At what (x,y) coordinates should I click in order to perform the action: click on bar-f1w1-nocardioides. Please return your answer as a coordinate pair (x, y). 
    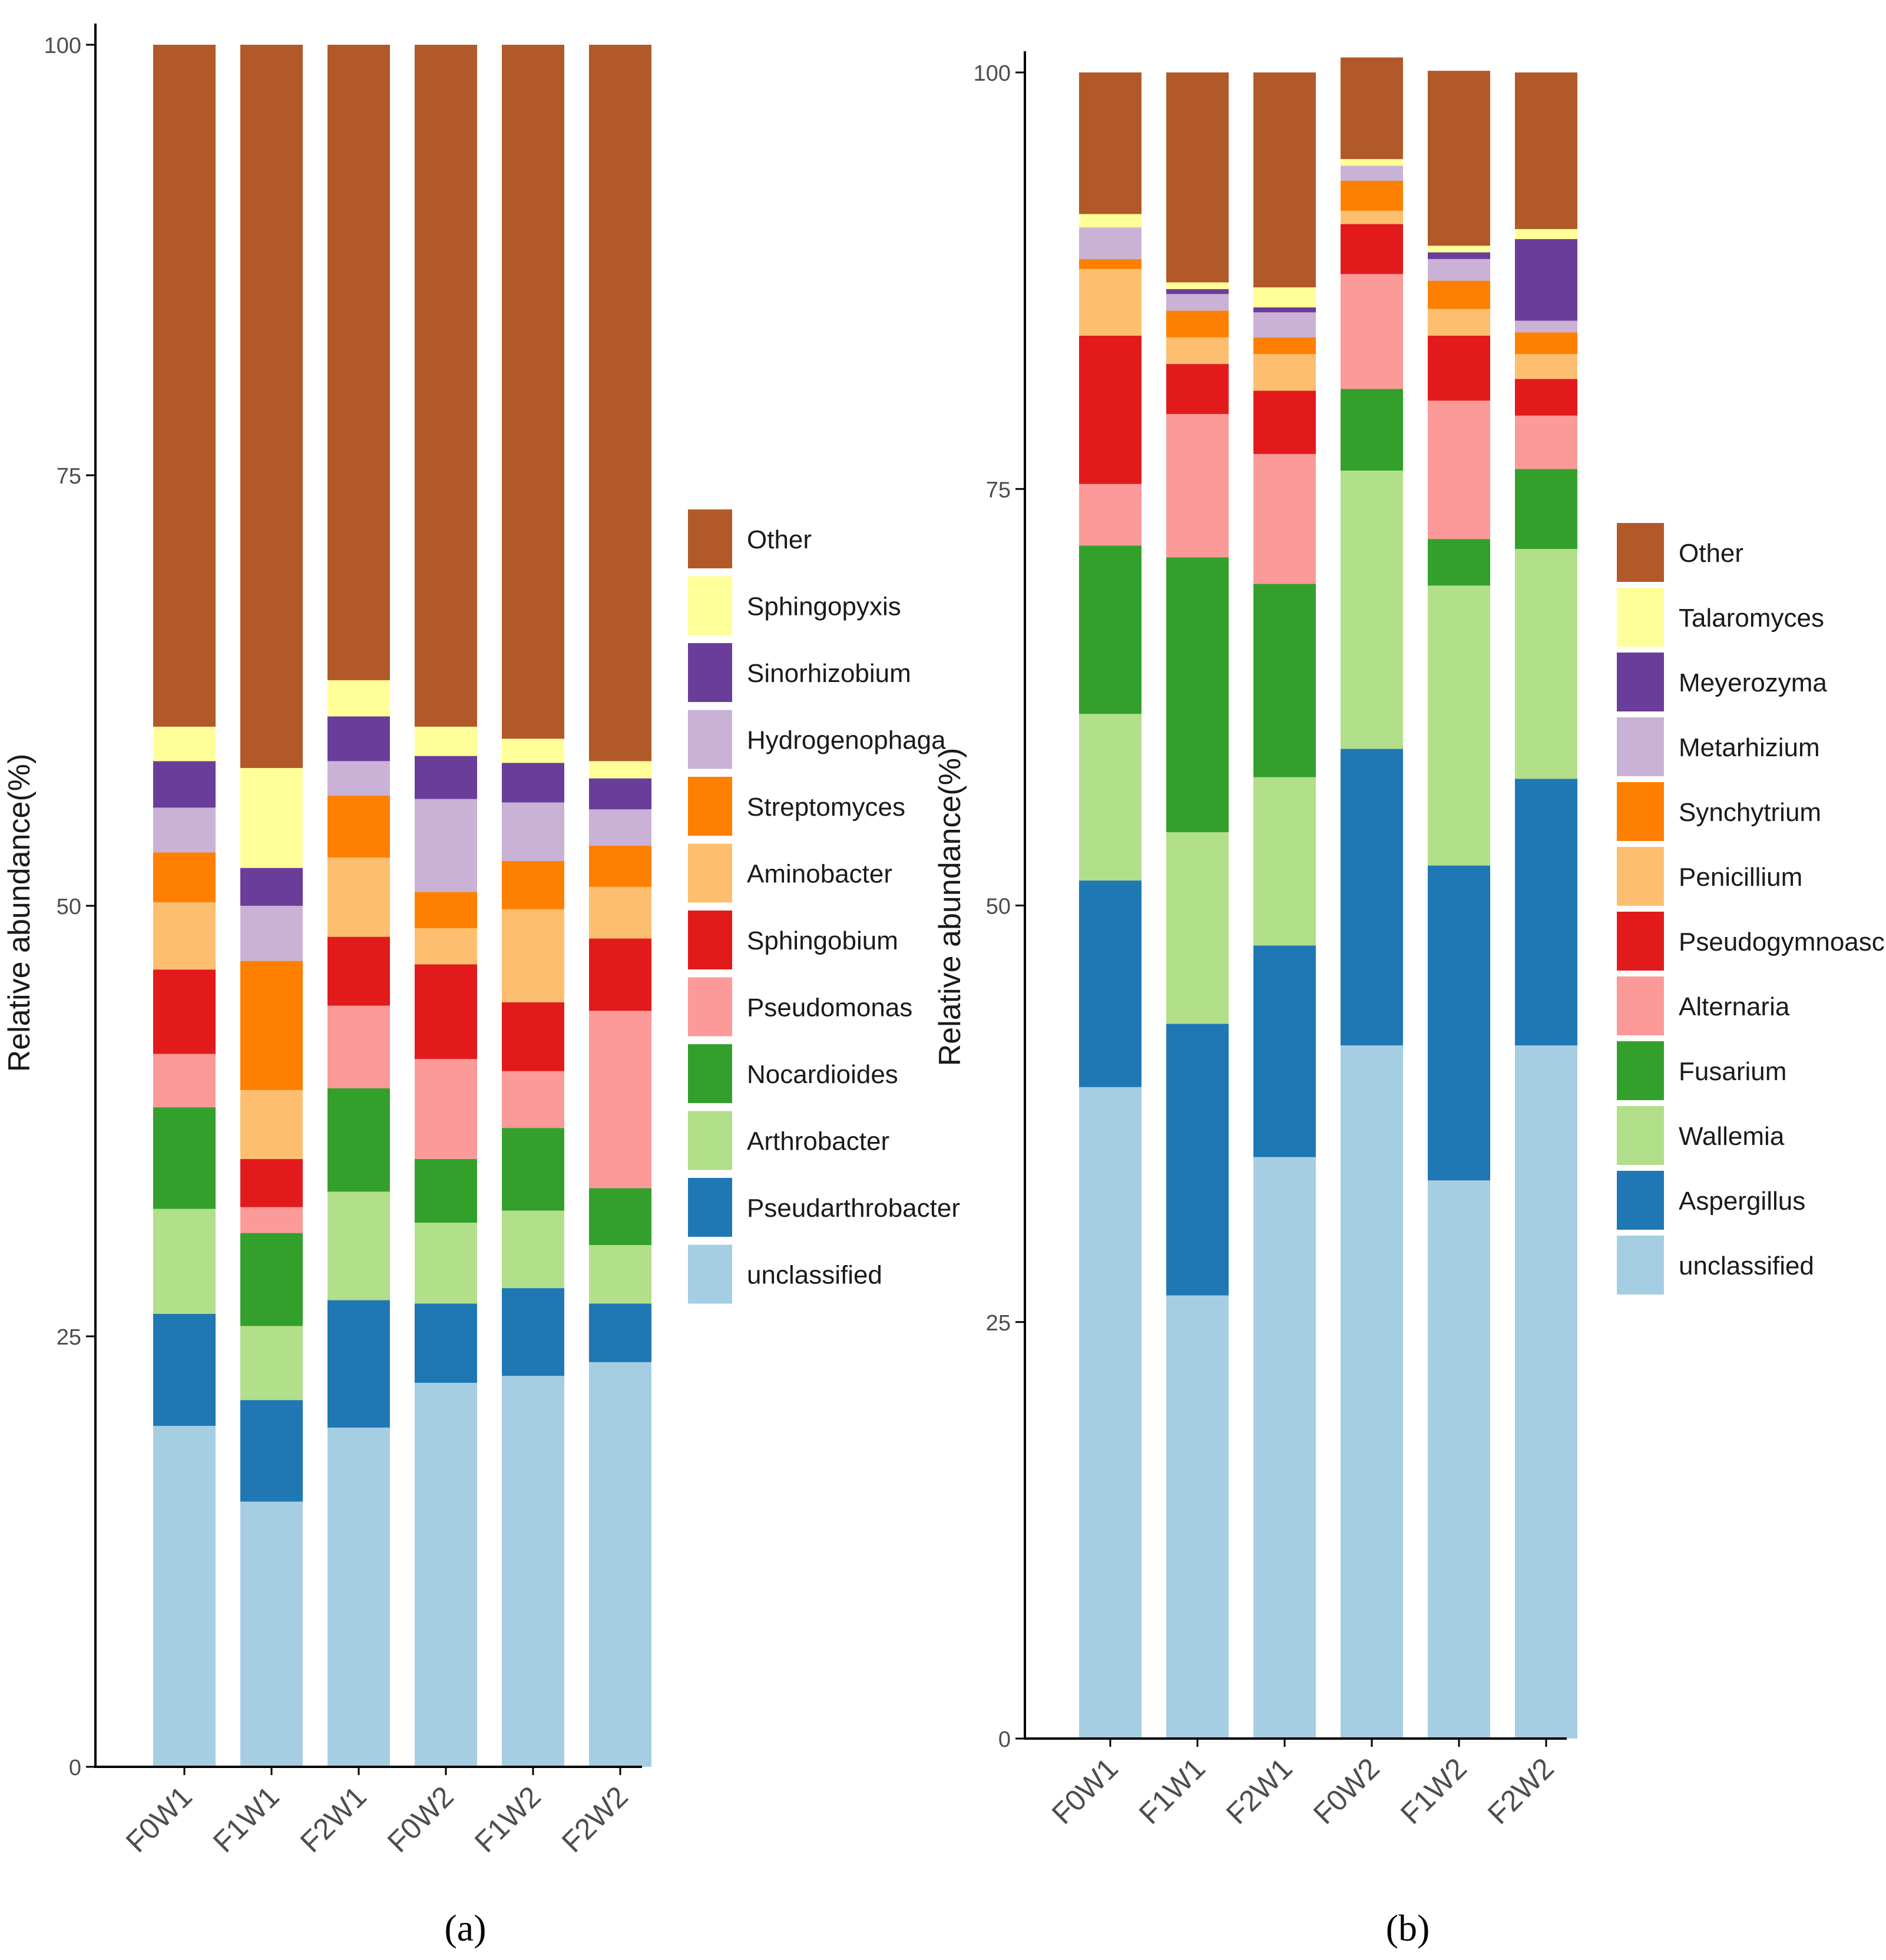
    Looking at the image, I should click on (271, 1279).